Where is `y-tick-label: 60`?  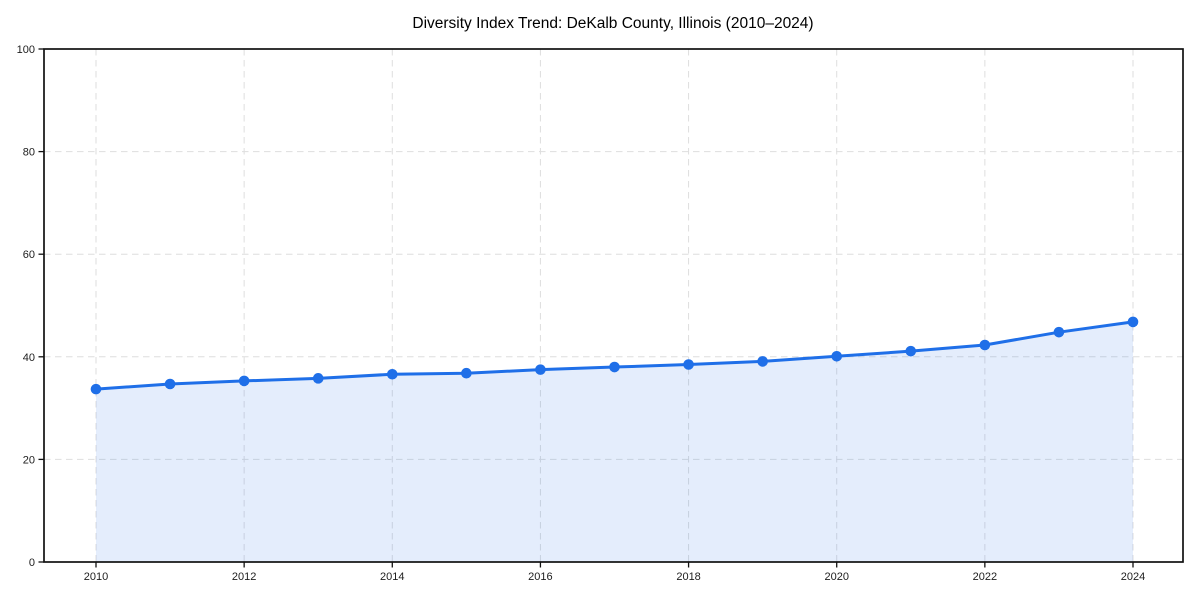 y-tick-label: 60 is located at coordinates (29, 255).